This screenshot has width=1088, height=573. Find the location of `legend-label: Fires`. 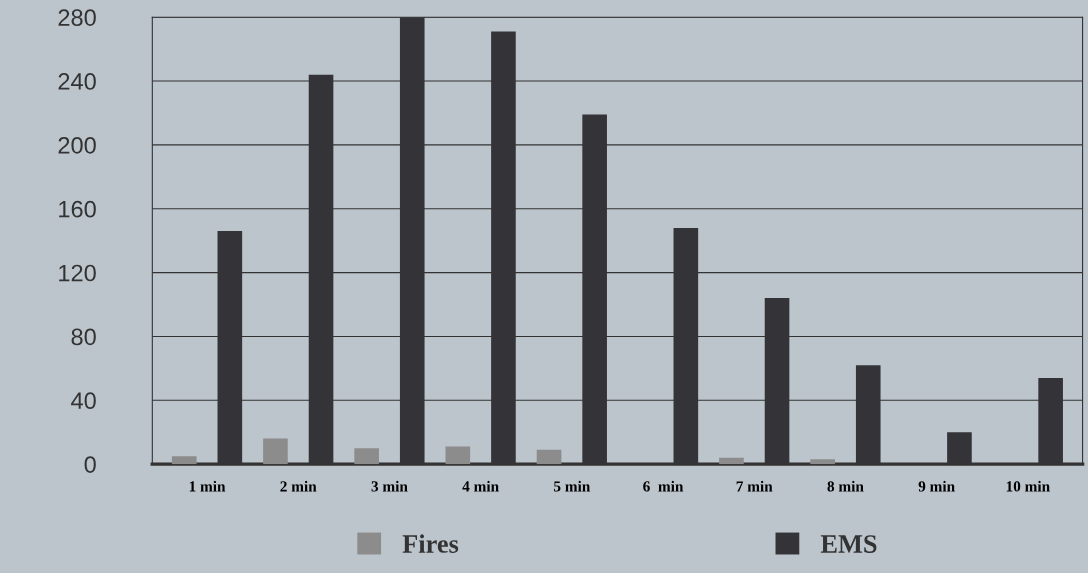

legend-label: Fires is located at coordinates (430, 543).